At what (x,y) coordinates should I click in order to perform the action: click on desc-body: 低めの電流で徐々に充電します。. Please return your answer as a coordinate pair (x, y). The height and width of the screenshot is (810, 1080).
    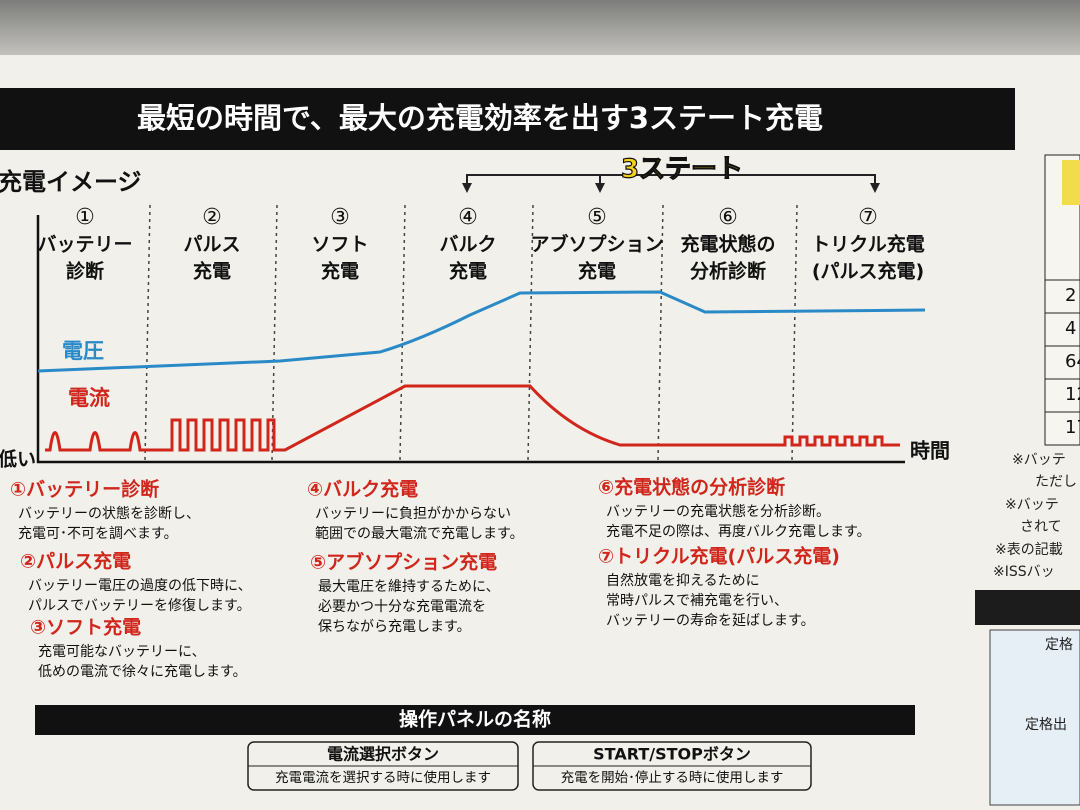
    Looking at the image, I should click on (142, 672).